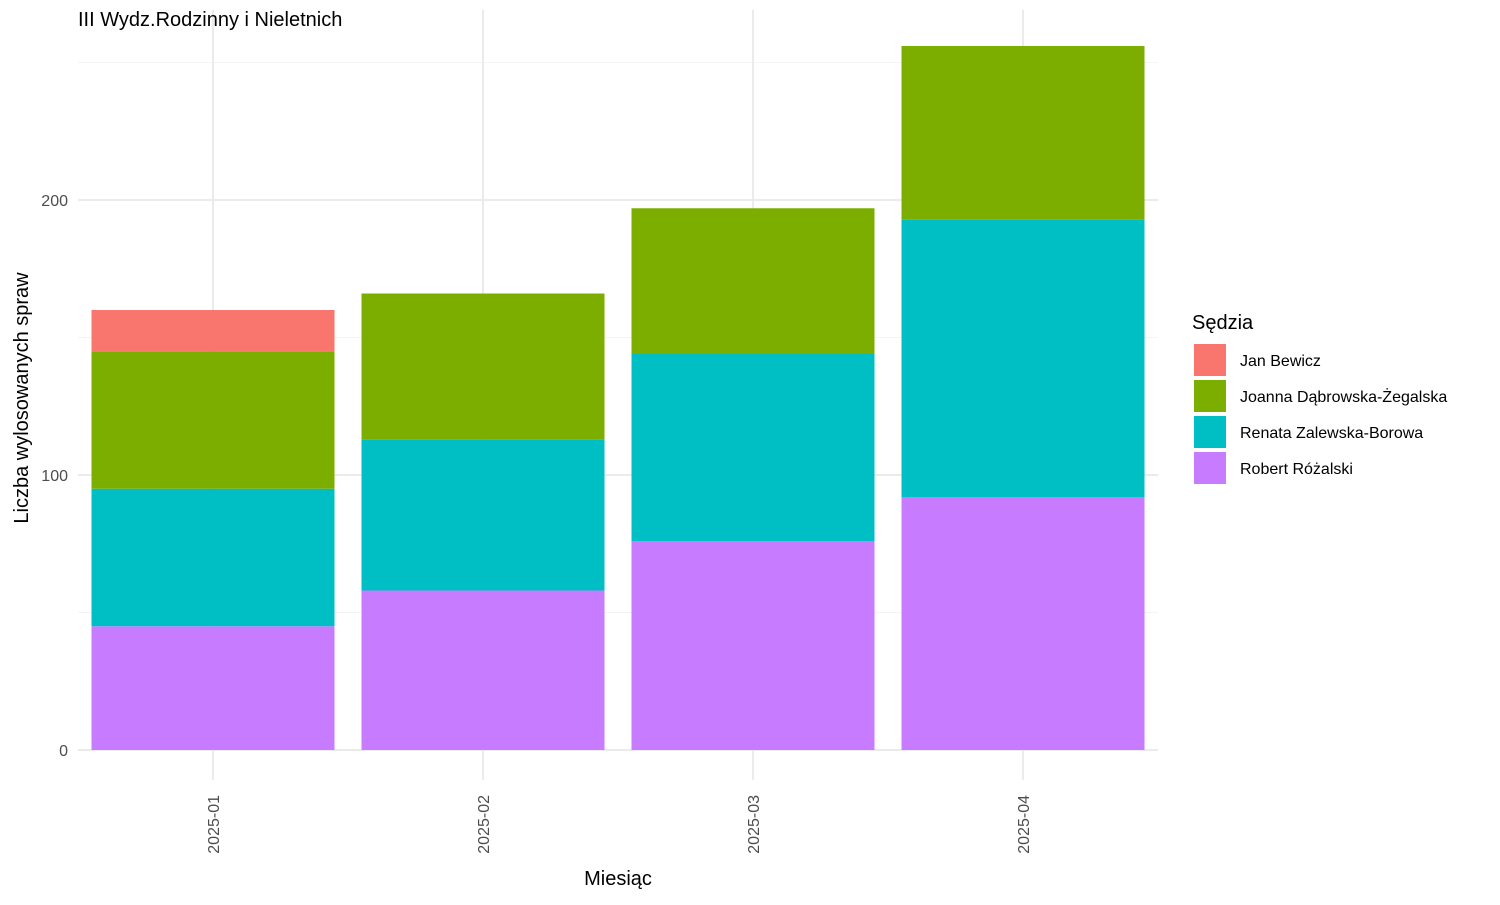 Image resolution: width=1500 pixels, height=905 pixels. Describe the element at coordinates (1280, 361) in the screenshot. I see `legend-label: Jan Bewicz` at that location.